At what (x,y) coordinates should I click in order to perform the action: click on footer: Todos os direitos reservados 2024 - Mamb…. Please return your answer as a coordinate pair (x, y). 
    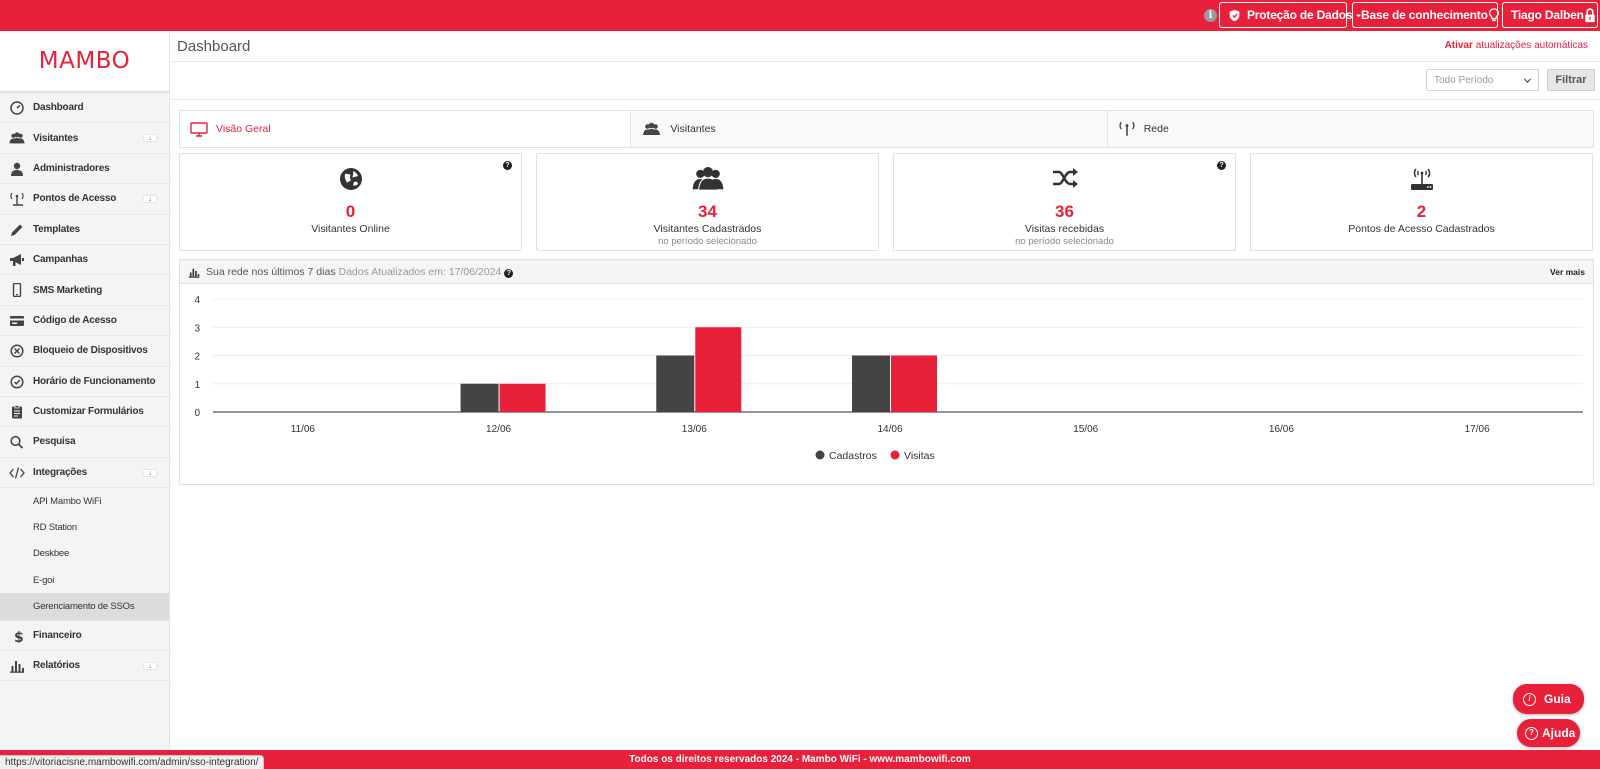
    Looking at the image, I should click on (800, 759).